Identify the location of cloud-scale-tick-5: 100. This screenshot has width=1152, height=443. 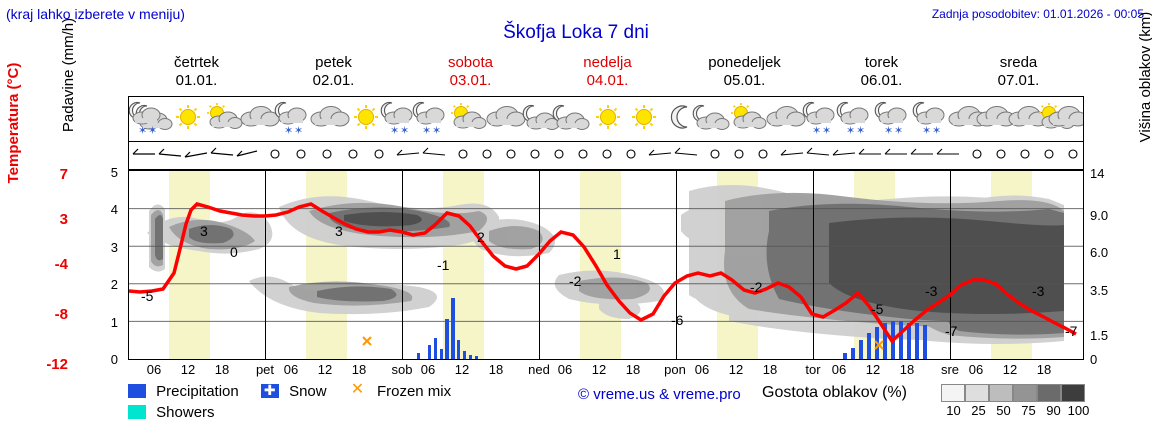
(1078, 410).